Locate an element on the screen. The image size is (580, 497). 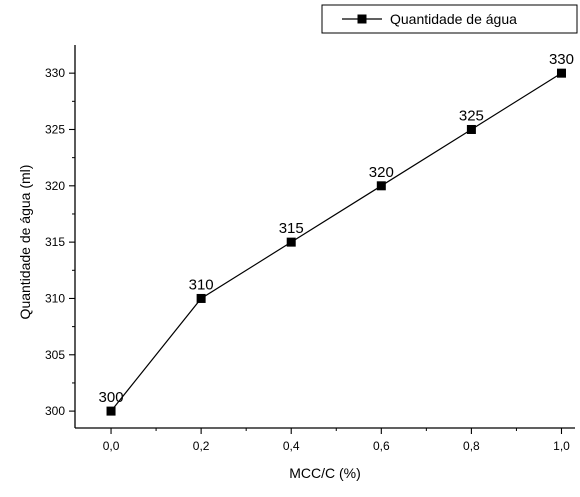
y-tick-label: 310 is located at coordinates (55, 298).